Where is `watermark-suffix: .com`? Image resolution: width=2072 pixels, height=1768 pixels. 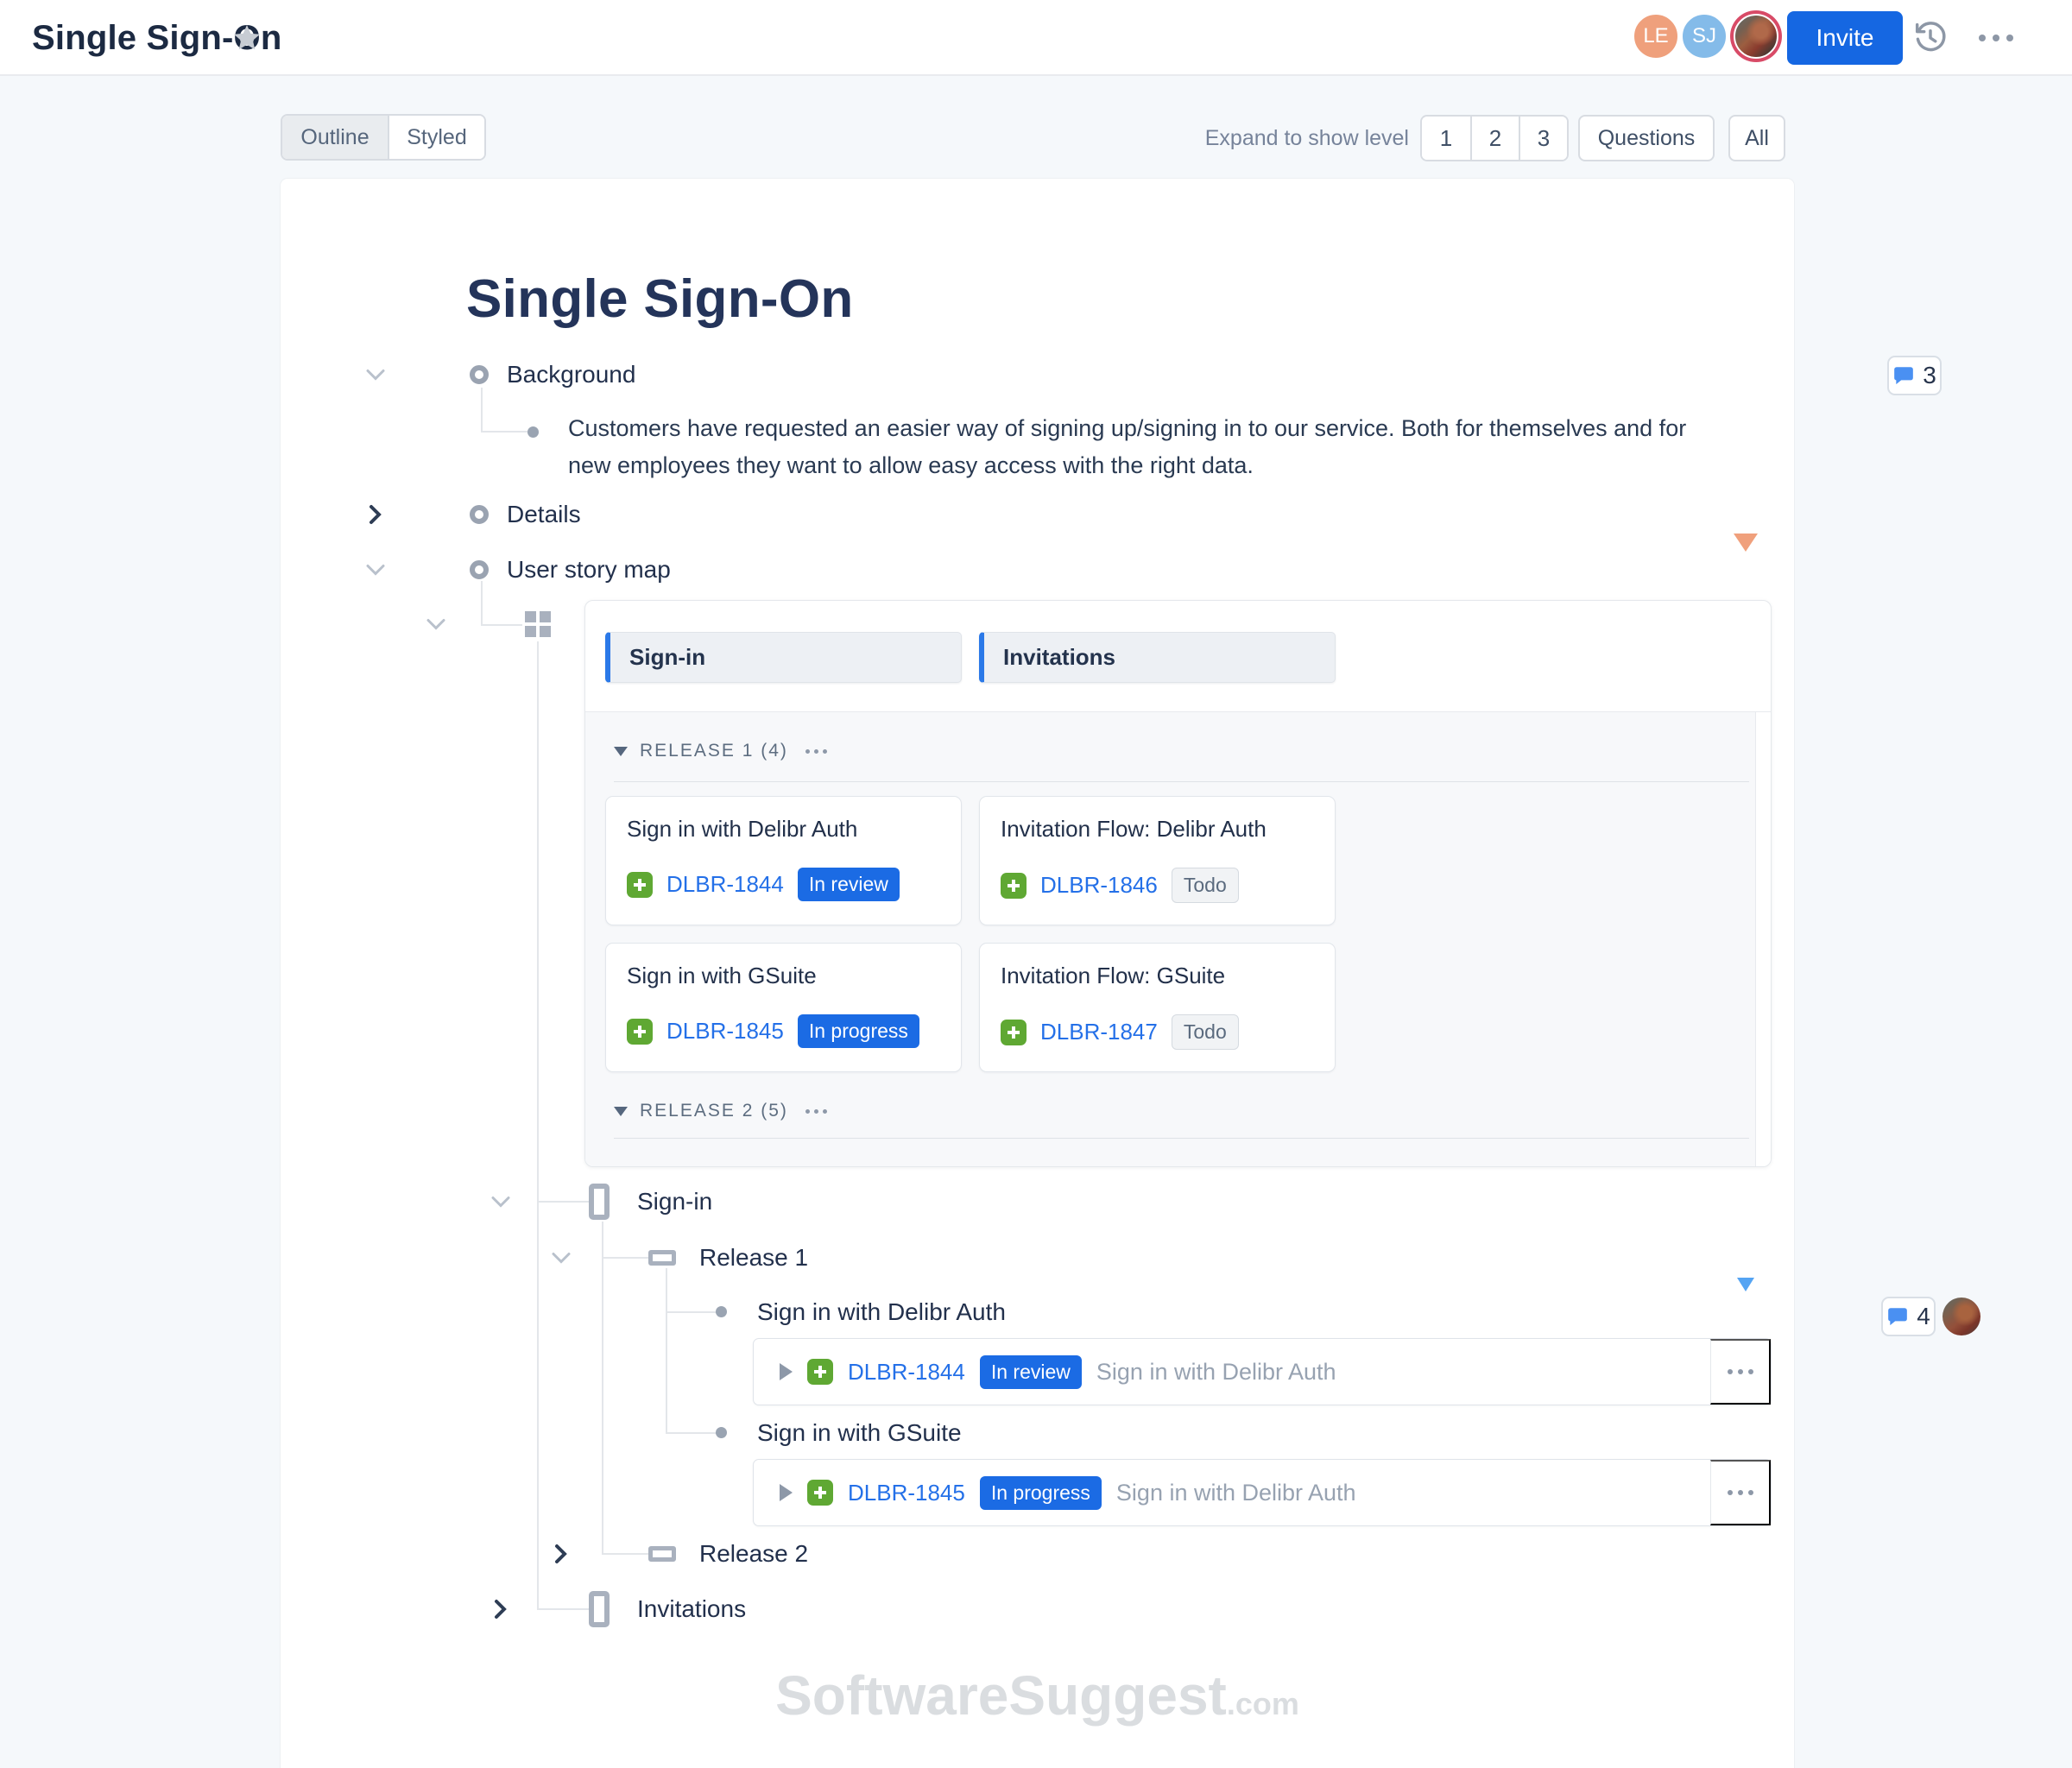
watermark-suffix: .com is located at coordinates (1262, 1704).